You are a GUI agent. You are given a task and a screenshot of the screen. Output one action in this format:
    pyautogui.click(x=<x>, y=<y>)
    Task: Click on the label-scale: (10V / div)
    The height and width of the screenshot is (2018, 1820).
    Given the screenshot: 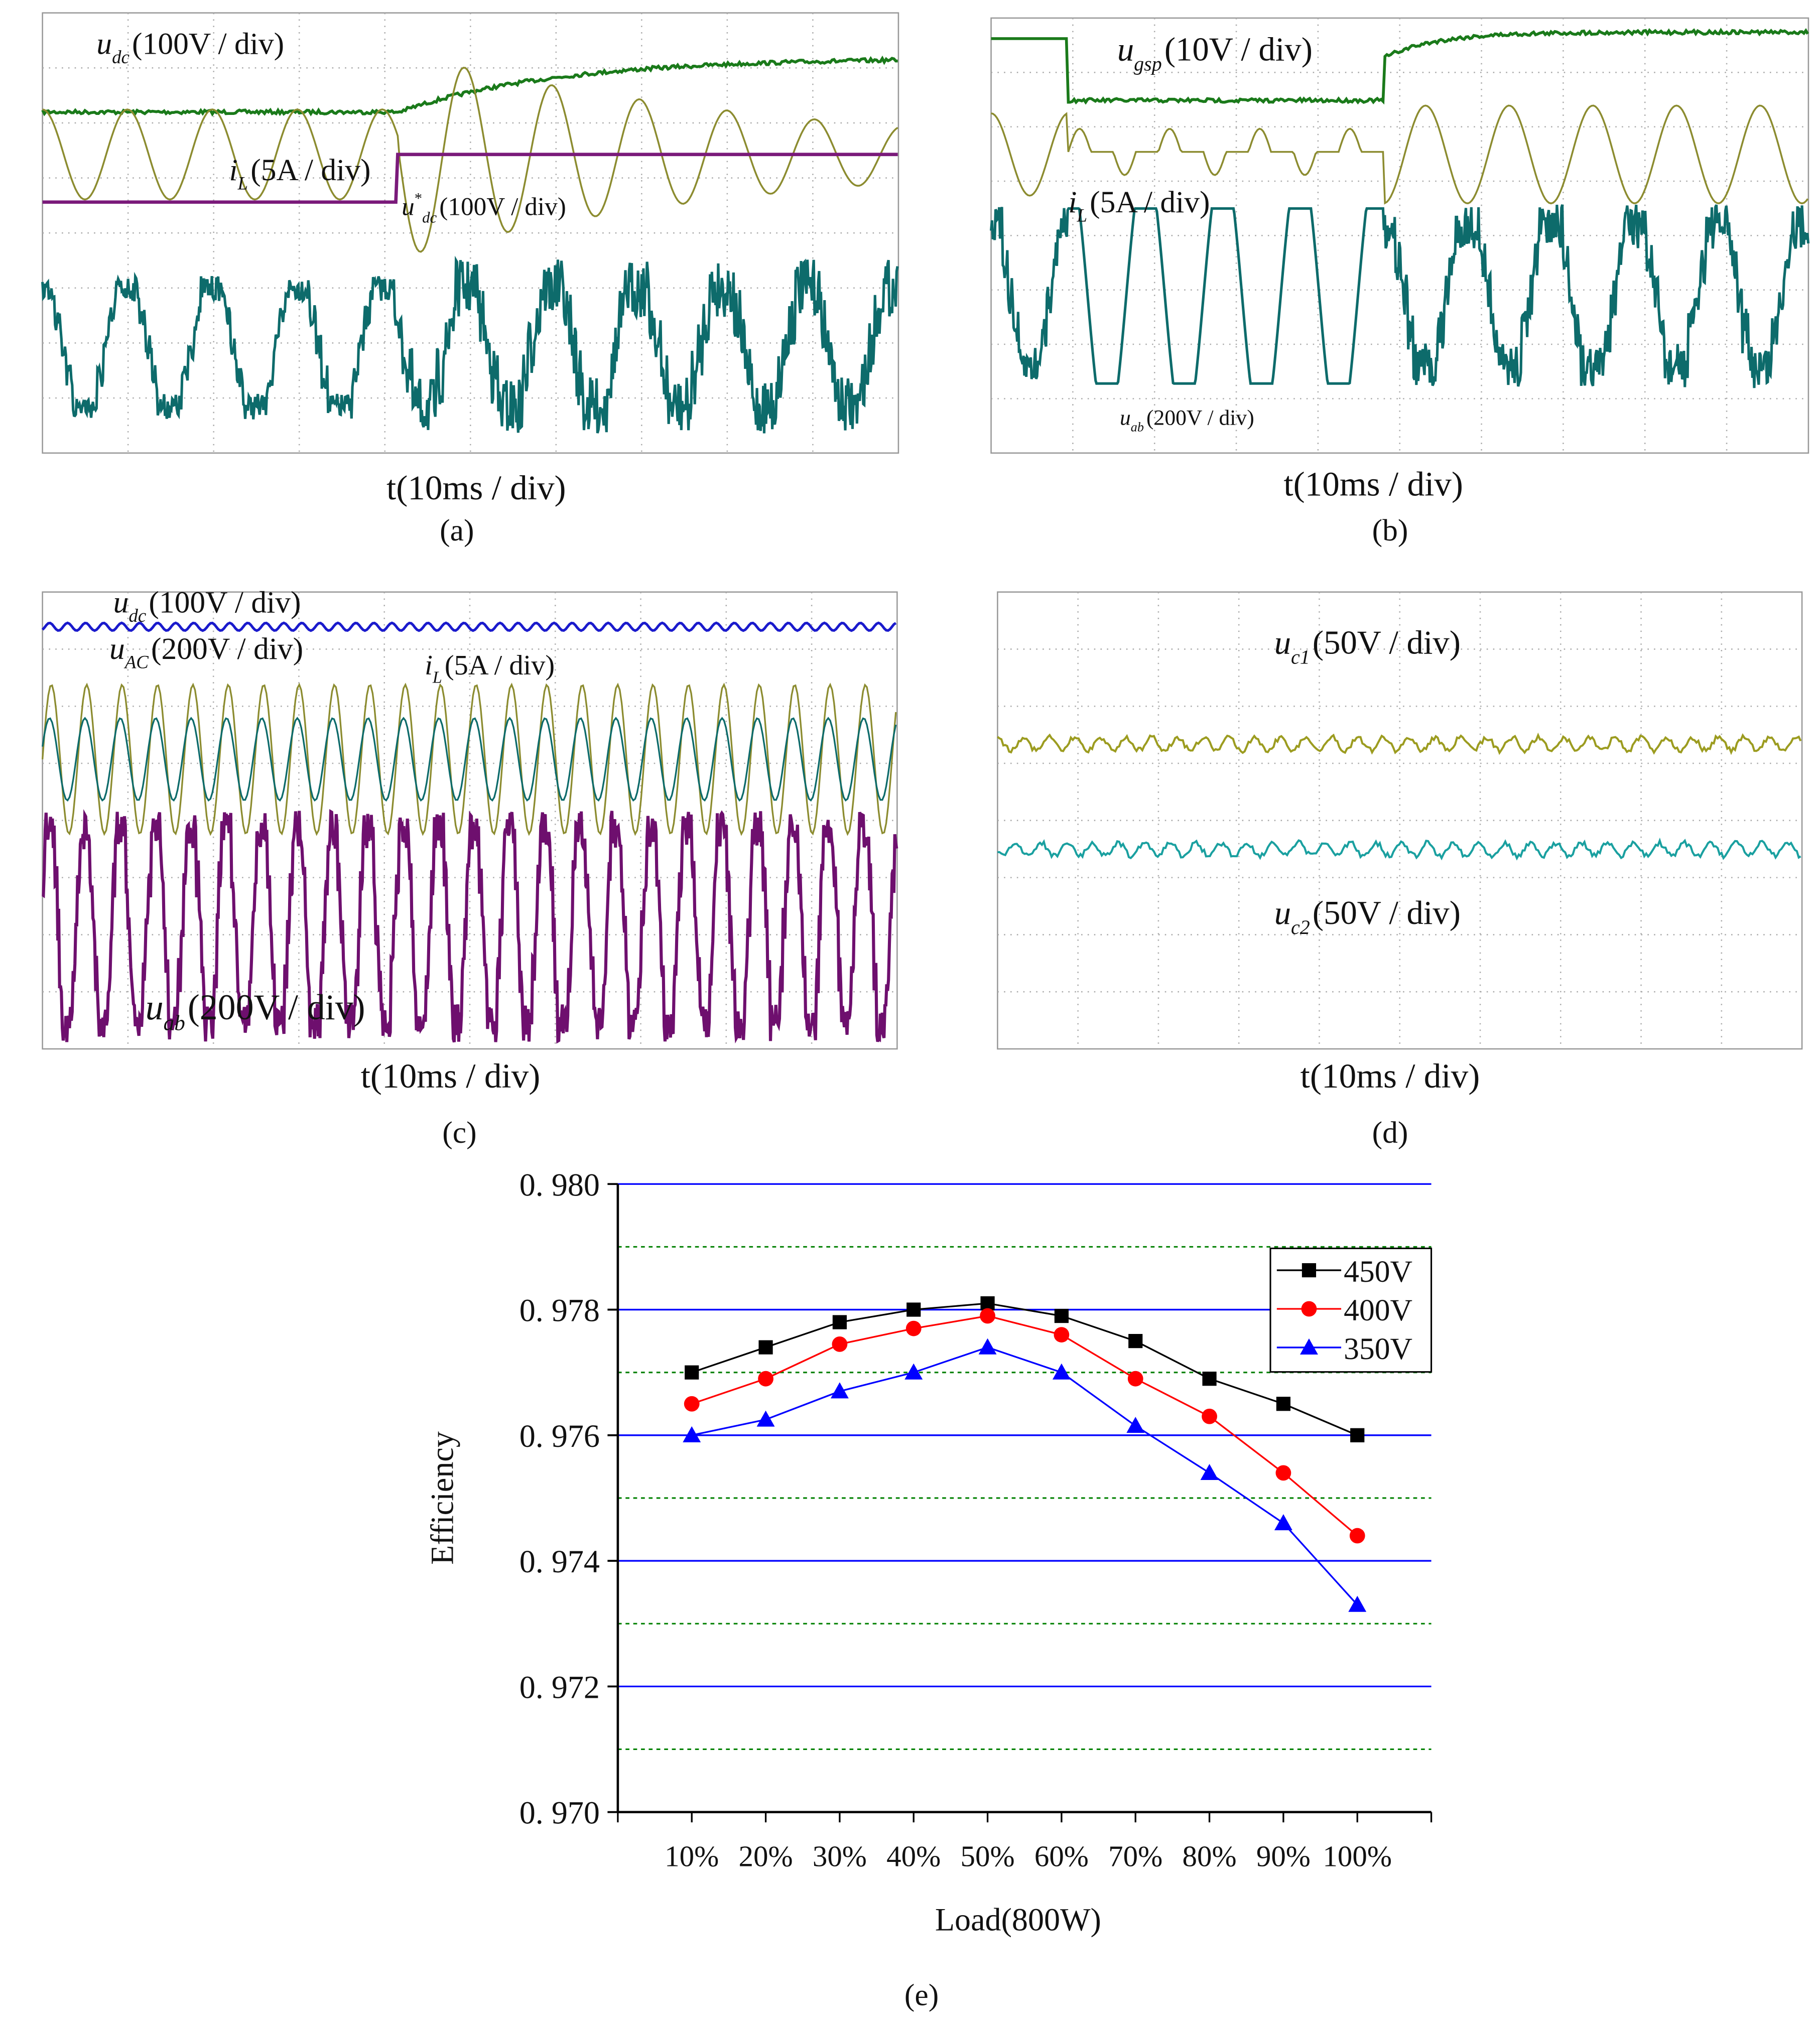 What is the action you would take?
    pyautogui.click(x=1238, y=50)
    